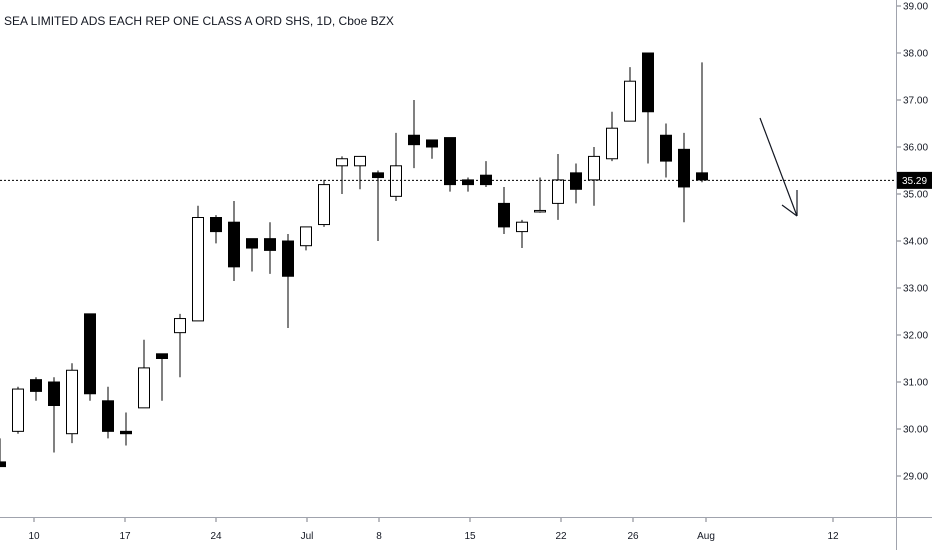  What do you see at coordinates (915, 195) in the screenshot?
I see `price-tick-label: 35.00` at bounding box center [915, 195].